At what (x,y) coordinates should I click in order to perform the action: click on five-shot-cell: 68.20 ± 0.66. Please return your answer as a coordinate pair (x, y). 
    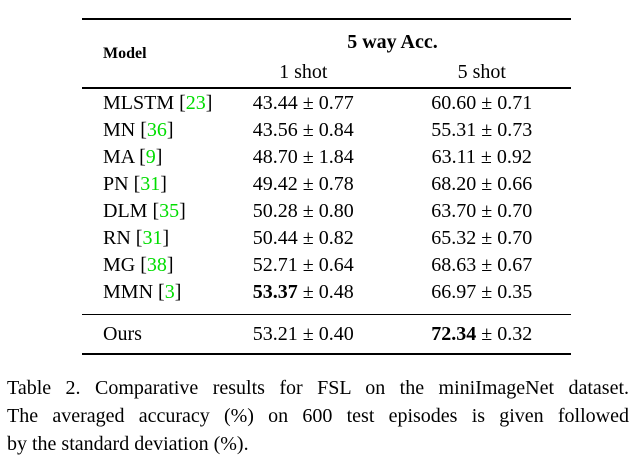
    Looking at the image, I should click on (482, 184).